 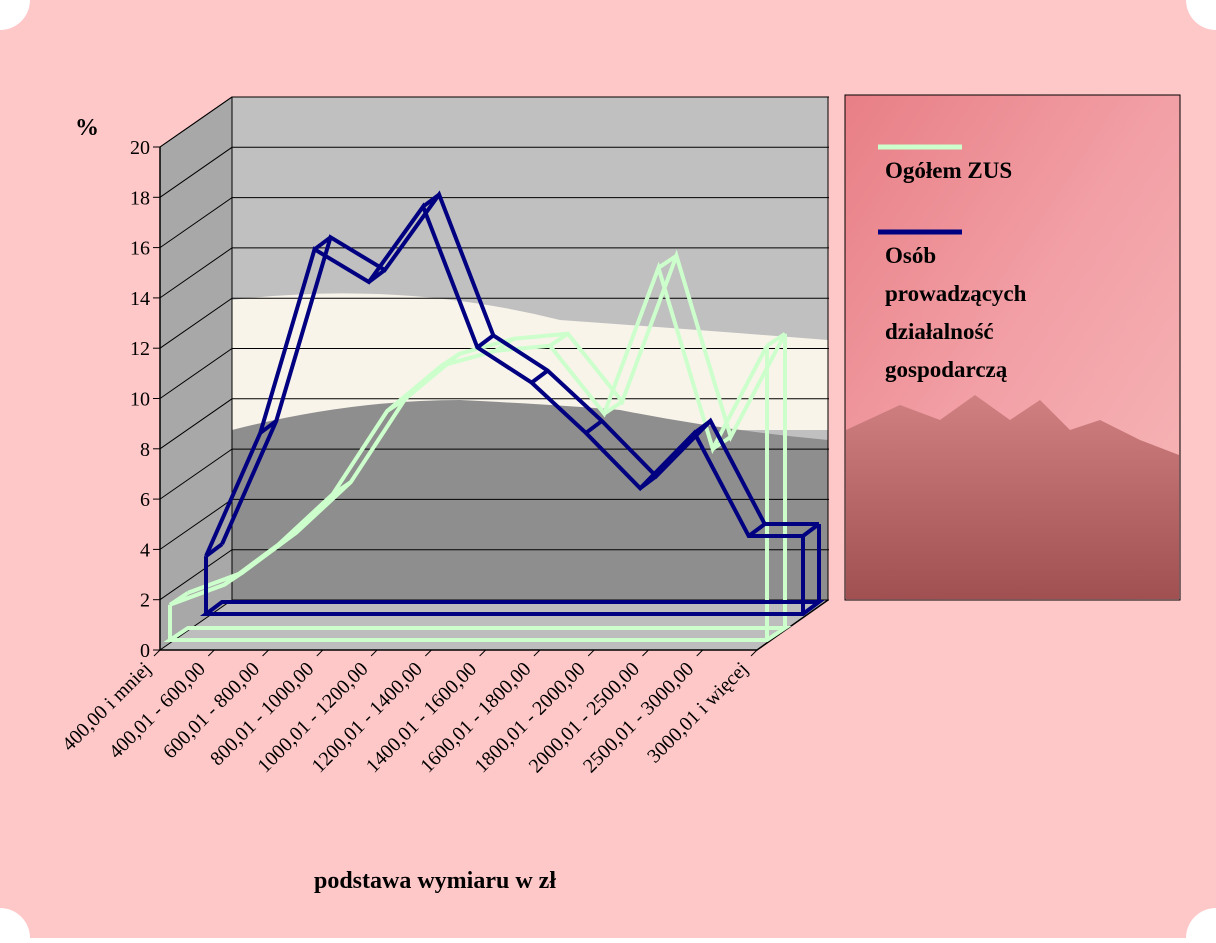 I want to click on legend-mountain, so click(x=1012, y=497).